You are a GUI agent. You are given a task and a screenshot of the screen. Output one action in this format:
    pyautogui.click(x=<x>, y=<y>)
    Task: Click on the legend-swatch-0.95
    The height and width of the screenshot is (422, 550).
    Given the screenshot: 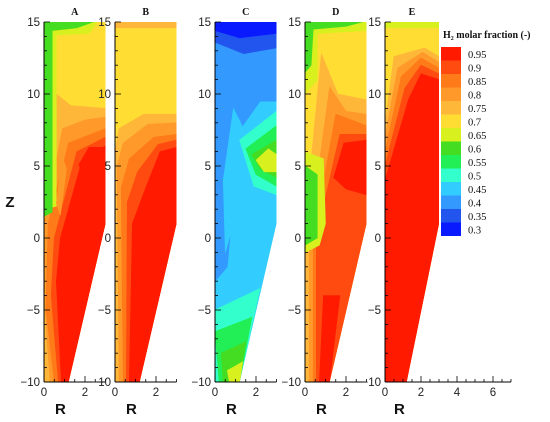 What is the action you would take?
    pyautogui.click(x=451, y=54)
    